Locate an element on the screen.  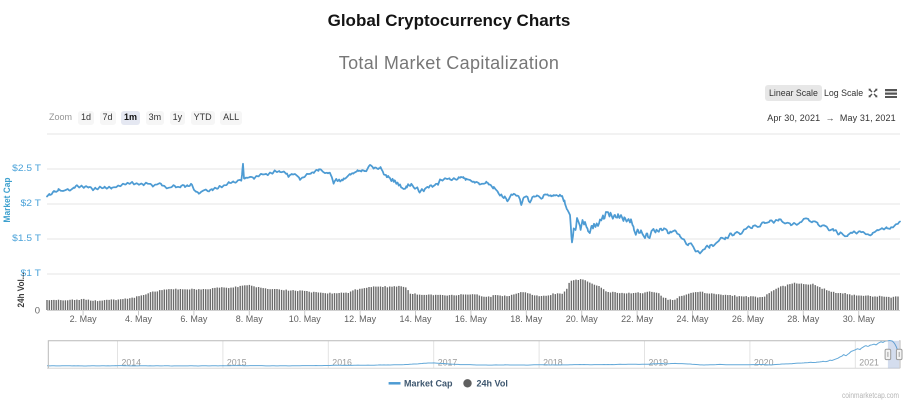
svg-text: 8. May is located at coordinates (250, 319).